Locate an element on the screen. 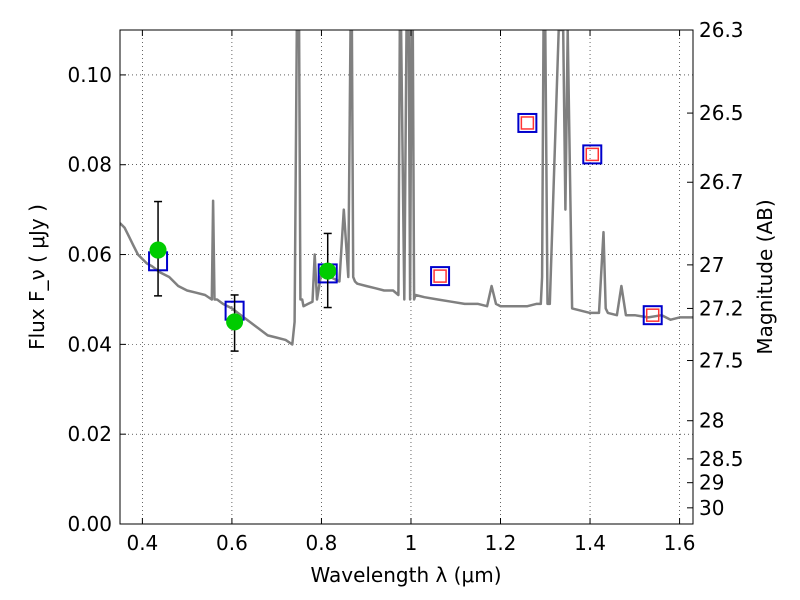  y-tick-label: 0.02 is located at coordinates (89, 434).